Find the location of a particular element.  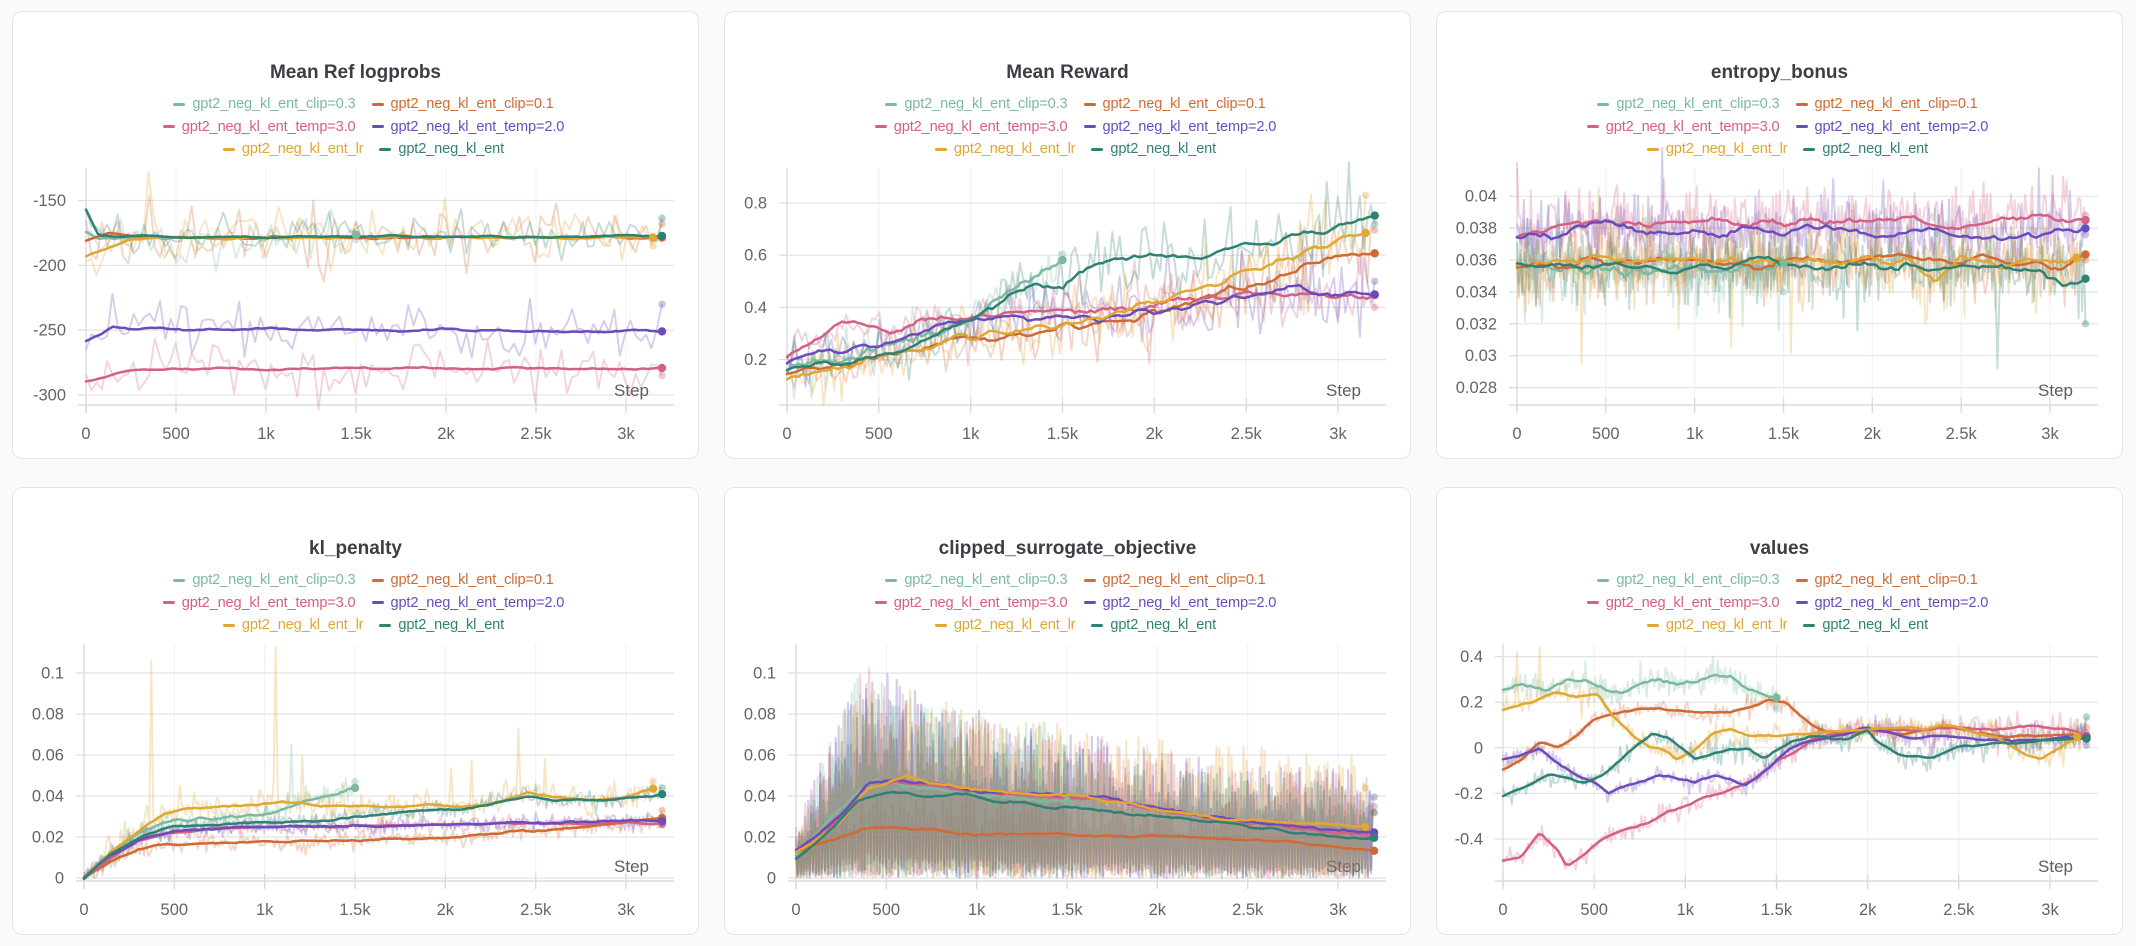

svg-text: -0.4 is located at coordinates (1469, 840).